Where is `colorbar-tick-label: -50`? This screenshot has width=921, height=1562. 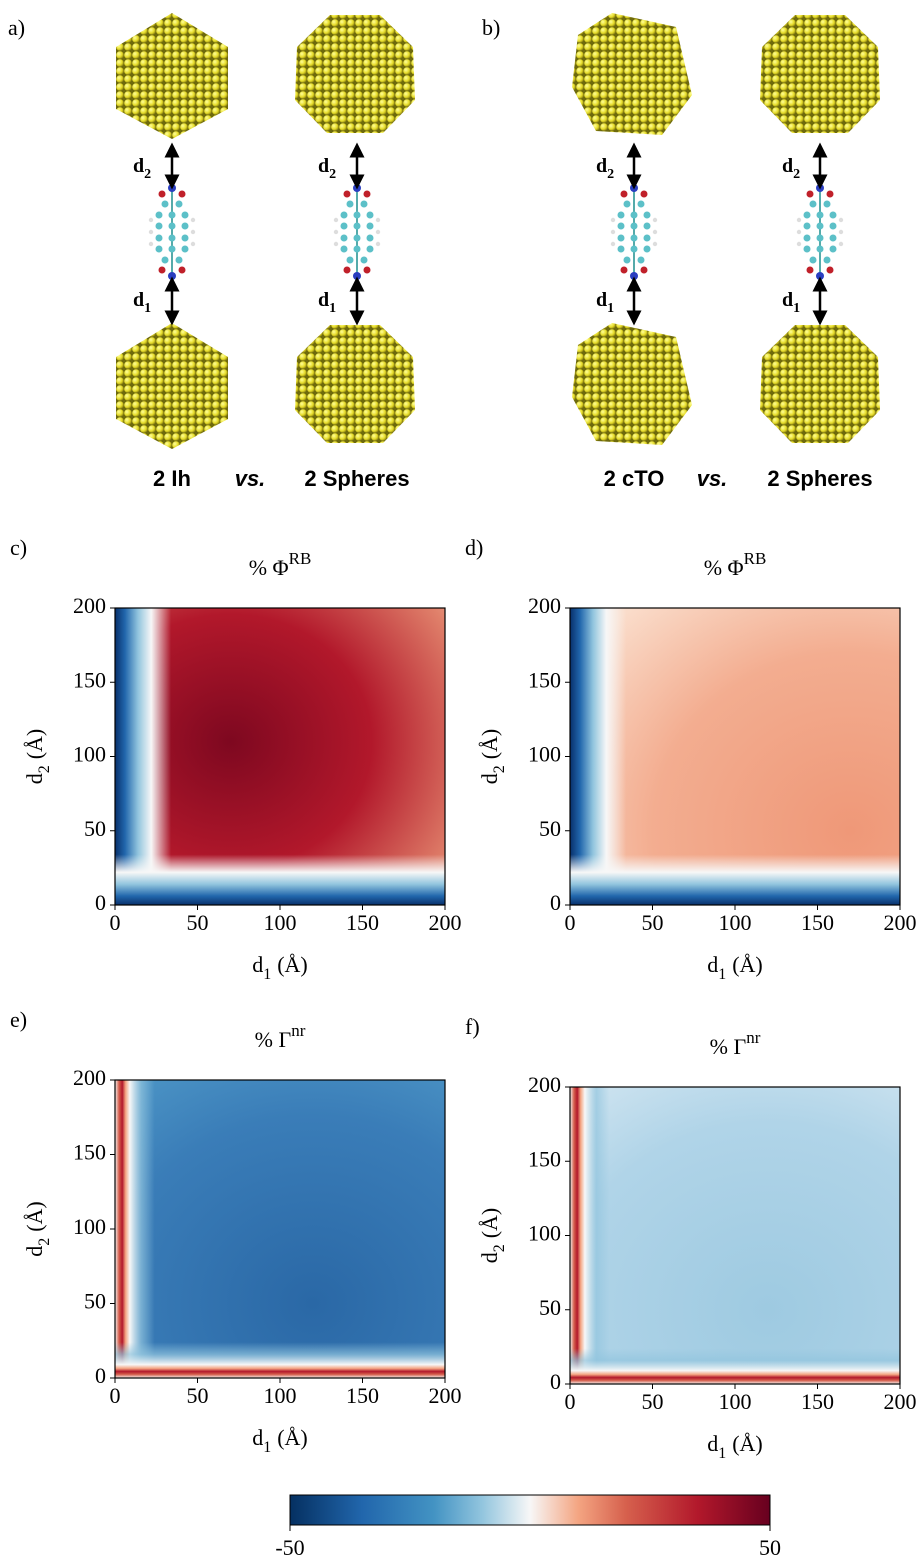 colorbar-tick-label: -50 is located at coordinates (289, 1547).